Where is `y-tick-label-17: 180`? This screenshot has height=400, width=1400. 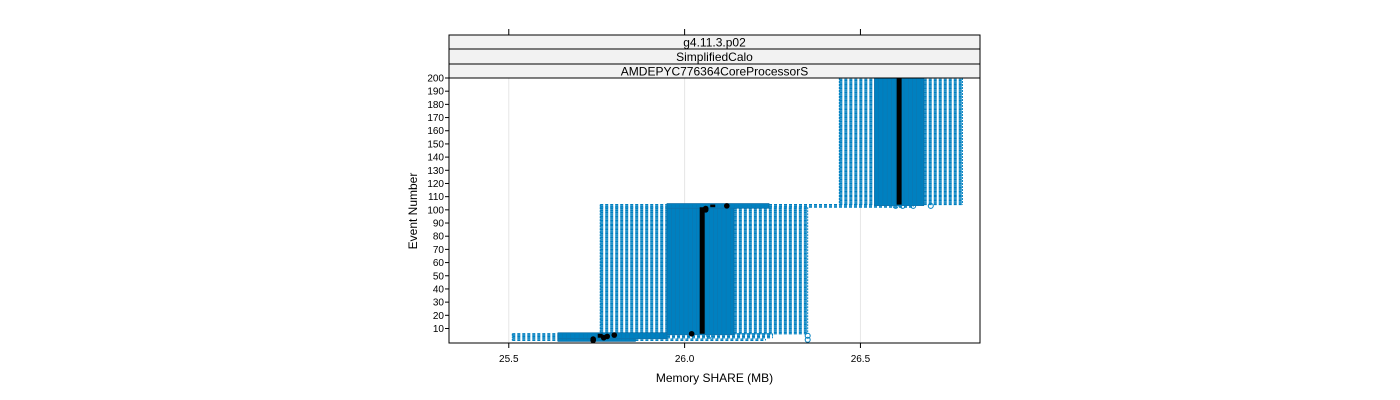
y-tick-label-17: 180 is located at coordinates (435, 105).